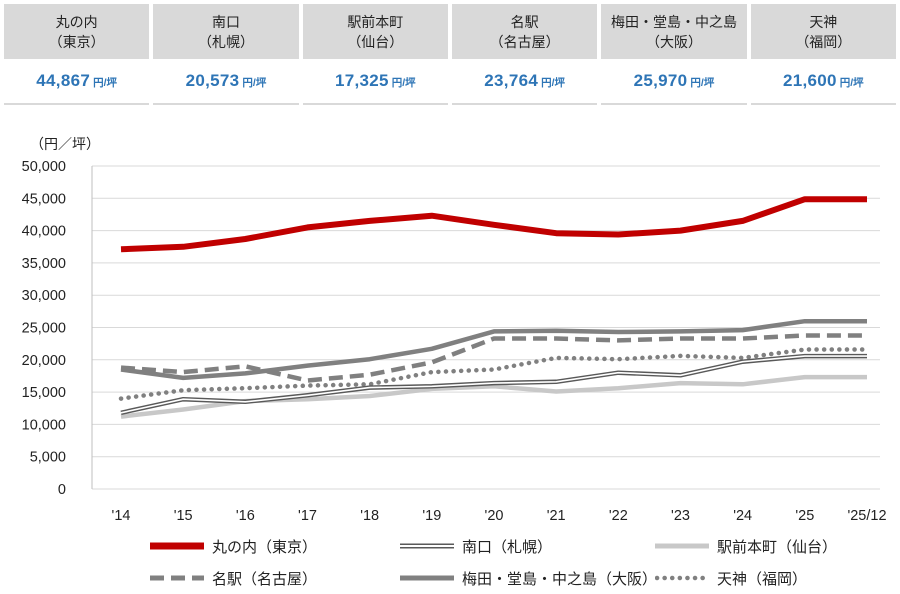 The height and width of the screenshot is (594, 900). I want to click on legend-item: 梅田・堂島・中之島（大阪）, so click(529, 578).